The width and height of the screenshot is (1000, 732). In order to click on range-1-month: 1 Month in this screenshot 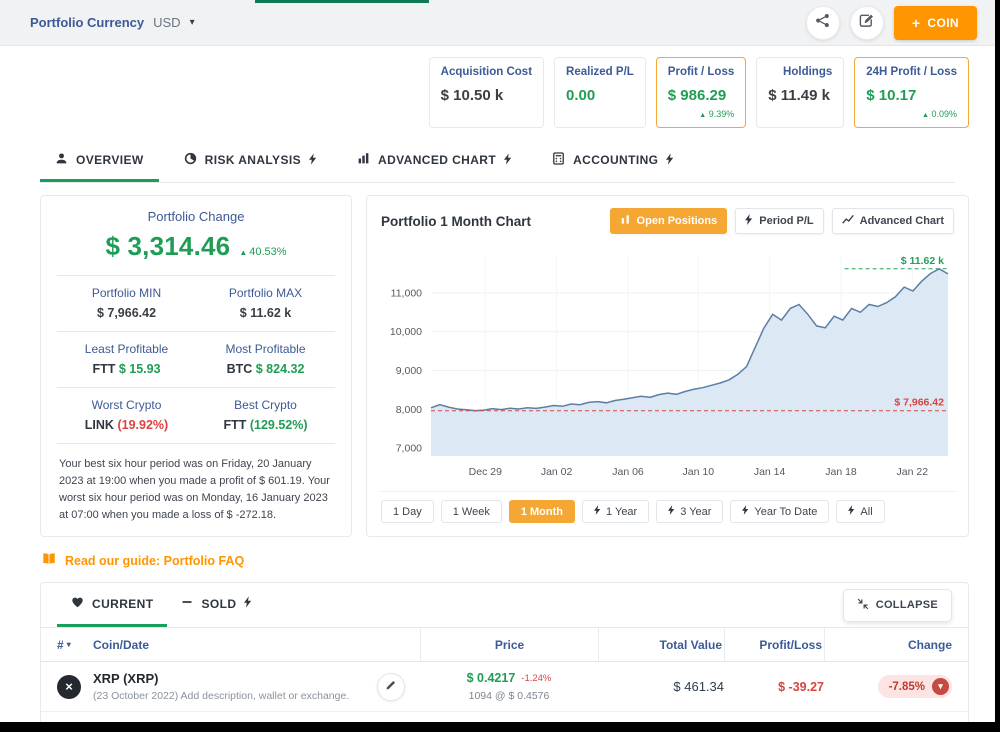, I will do `click(542, 511)`.